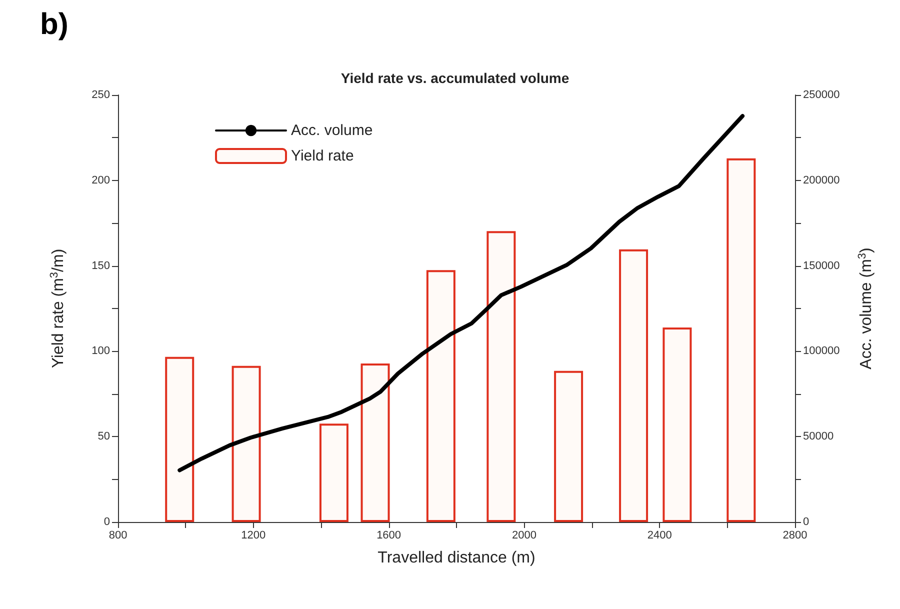 The image size is (900, 609). What do you see at coordinates (104, 436) in the screenshot?
I see `y-tick-label: 50` at bounding box center [104, 436].